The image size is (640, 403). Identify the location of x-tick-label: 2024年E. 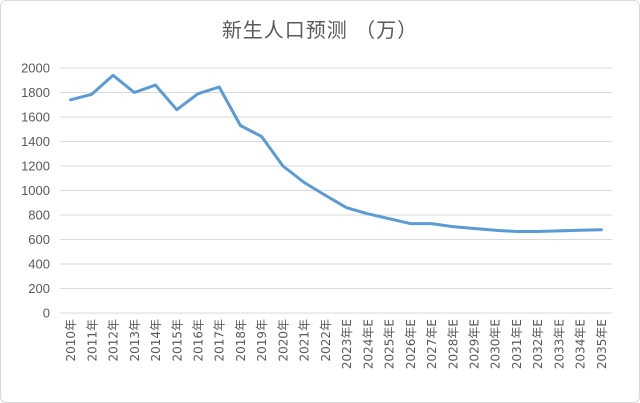
(368, 344).